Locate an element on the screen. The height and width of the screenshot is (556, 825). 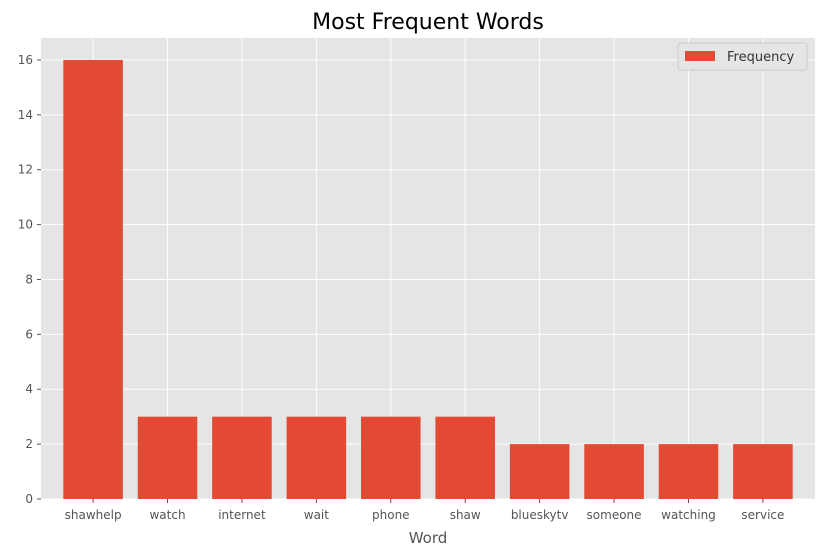
legend-swatch is located at coordinates (700, 56).